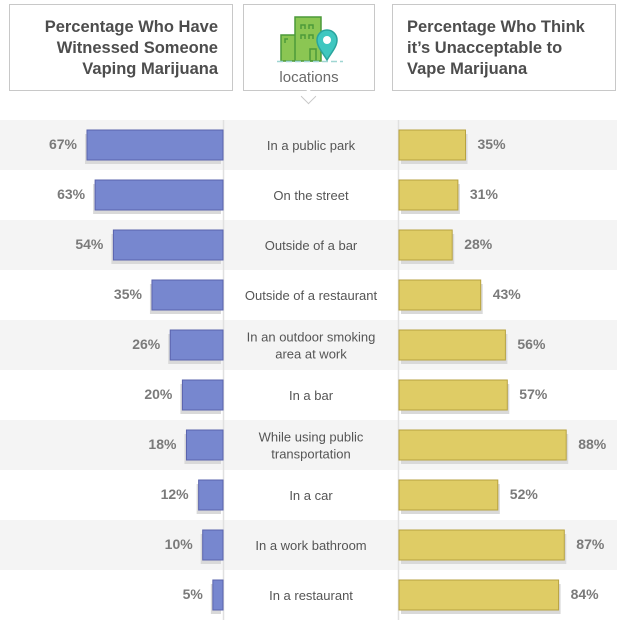  I want to click on witnessed-value-label: 26%, so click(146, 344).